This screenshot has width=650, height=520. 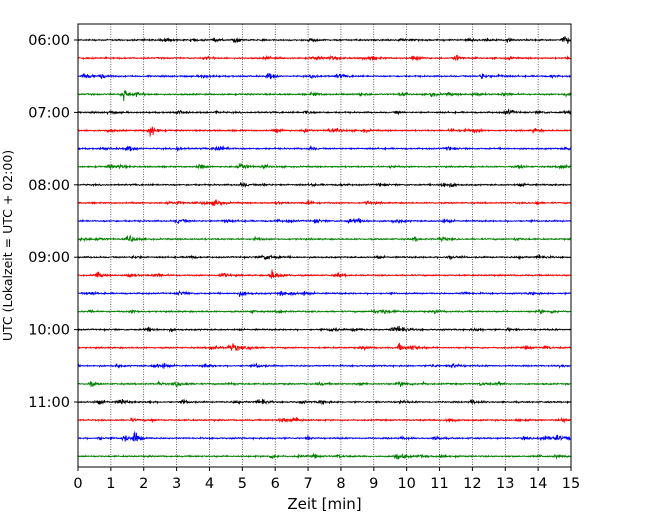 I want to click on y-tick-label: 09:00, so click(x=49, y=258).